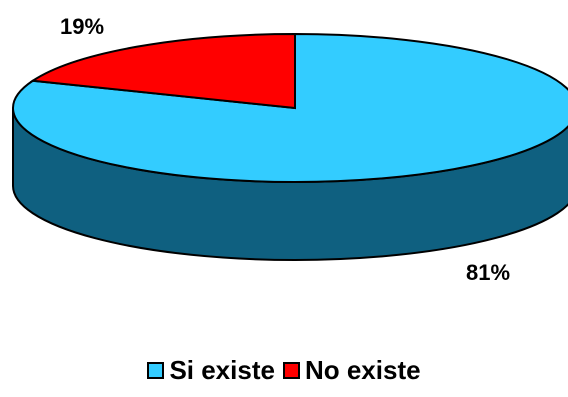  Describe the element at coordinates (488, 272) in the screenshot. I see `data-label-si-existe: 81%` at that location.